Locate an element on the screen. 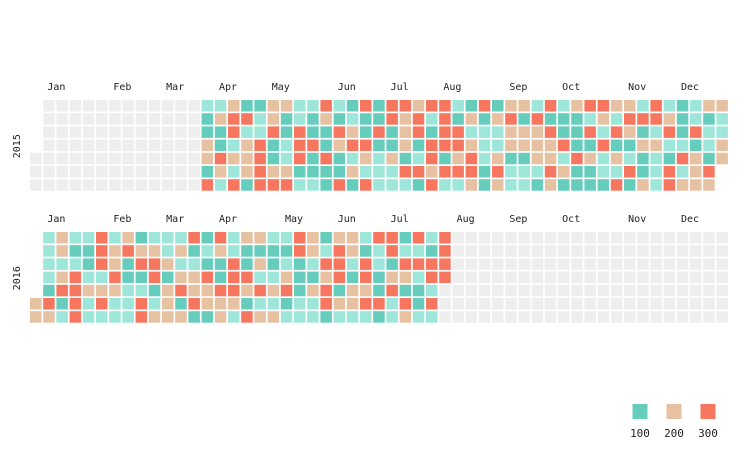  month-label: Sep is located at coordinates (518, 87).